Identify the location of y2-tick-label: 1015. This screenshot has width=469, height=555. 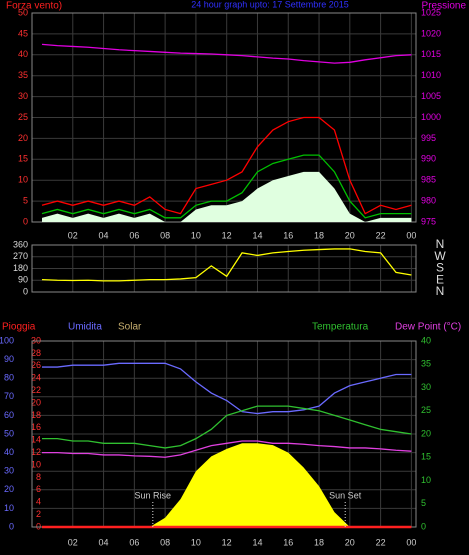
(431, 54).